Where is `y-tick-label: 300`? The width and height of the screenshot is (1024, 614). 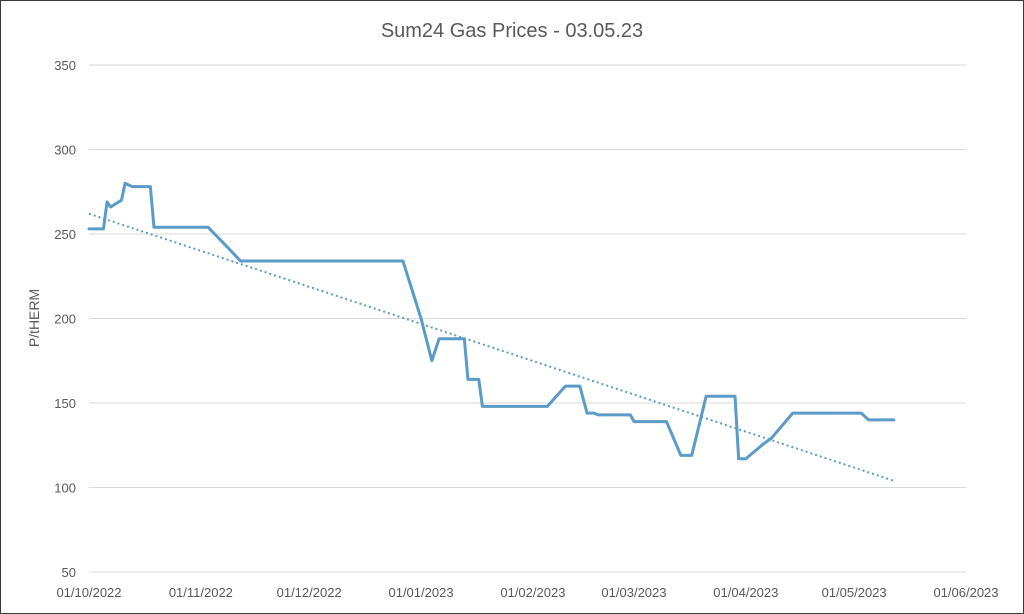 y-tick-label: 300 is located at coordinates (65, 150).